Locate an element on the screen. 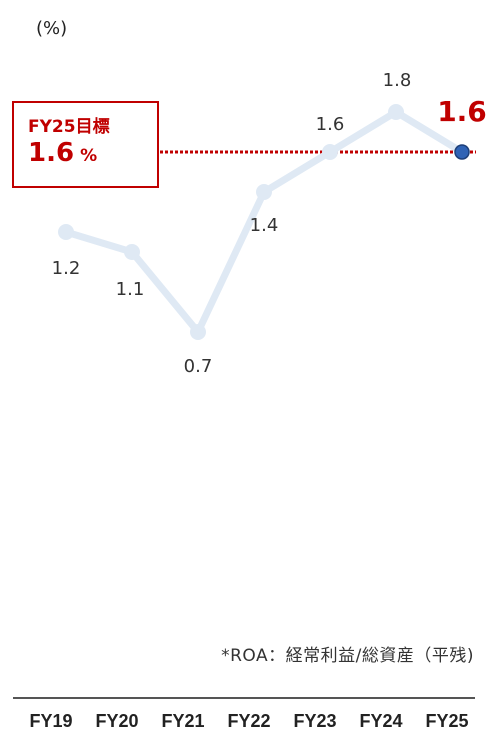 This screenshot has width=487, height=736. data-label-fy22: 1.4 is located at coordinates (264, 225).